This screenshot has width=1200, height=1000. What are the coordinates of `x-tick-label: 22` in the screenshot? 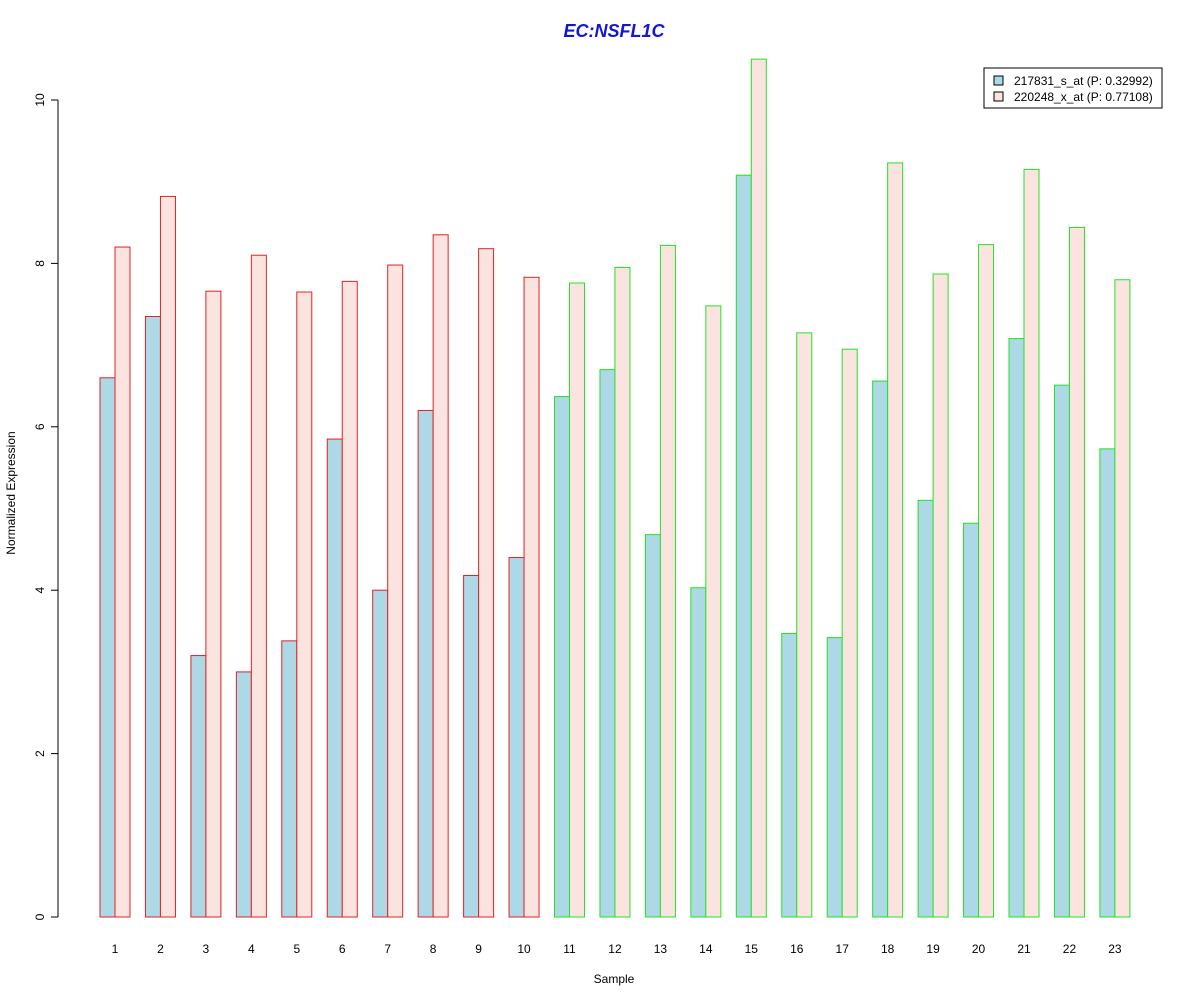 It's located at (1070, 949).